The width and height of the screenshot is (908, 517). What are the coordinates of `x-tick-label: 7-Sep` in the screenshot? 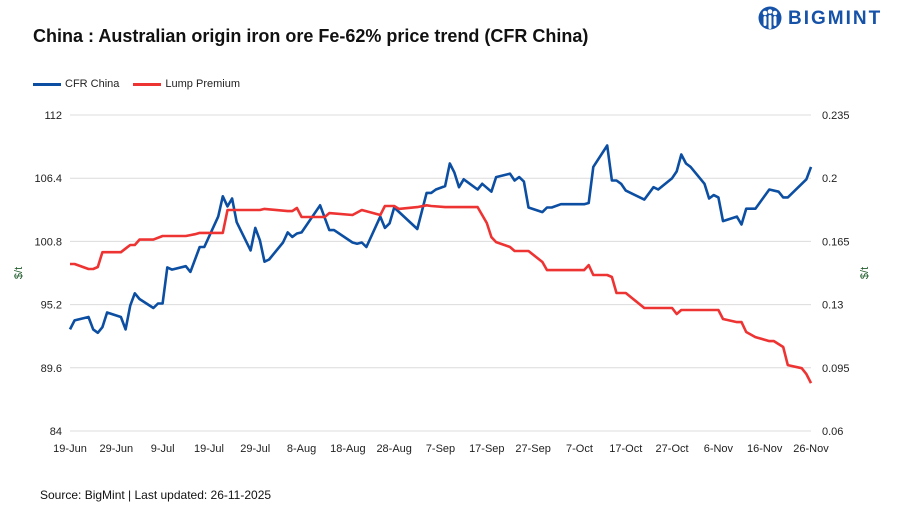 It's located at (440, 449).